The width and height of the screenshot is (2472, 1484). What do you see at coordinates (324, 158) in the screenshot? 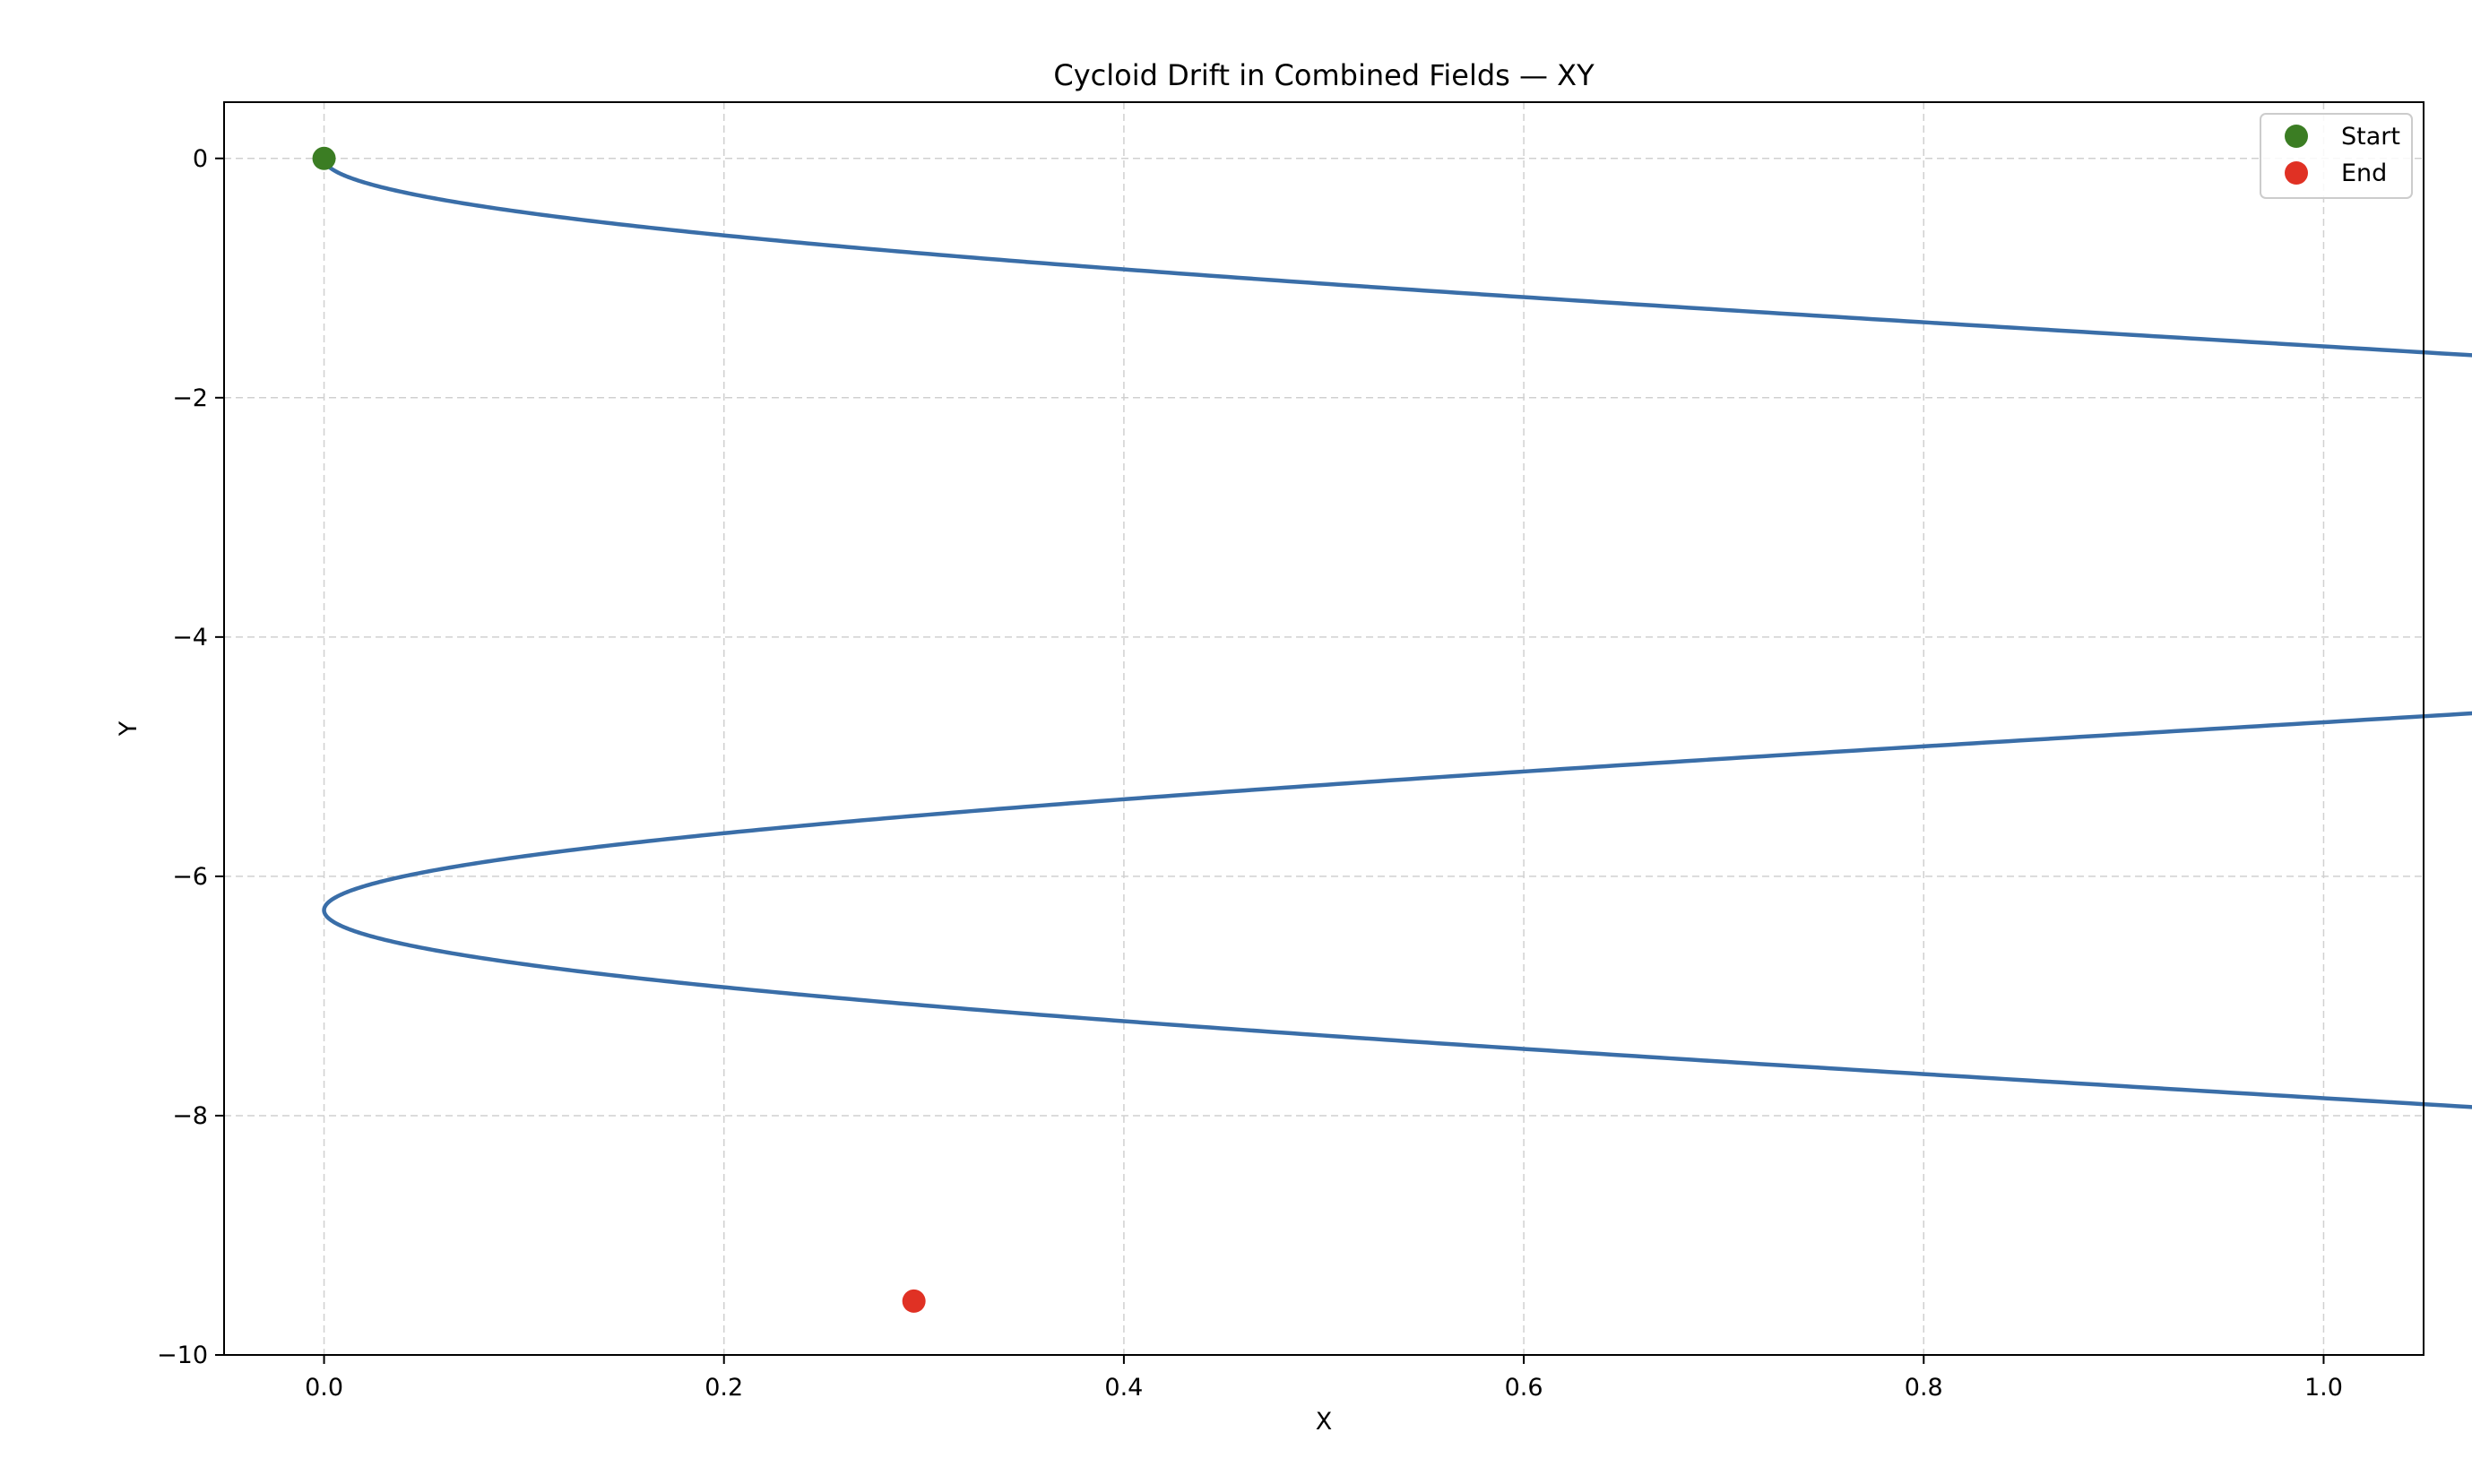
I see `start-marker` at bounding box center [324, 158].